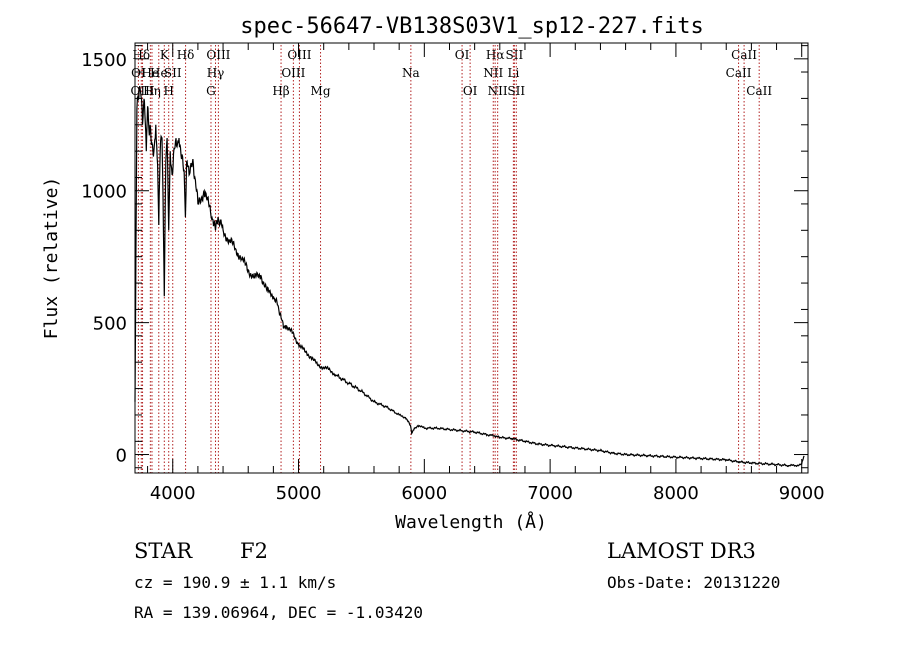  Describe the element at coordinates (280, 91) in the screenshot. I see `spectral-line-label: Hβ` at that location.